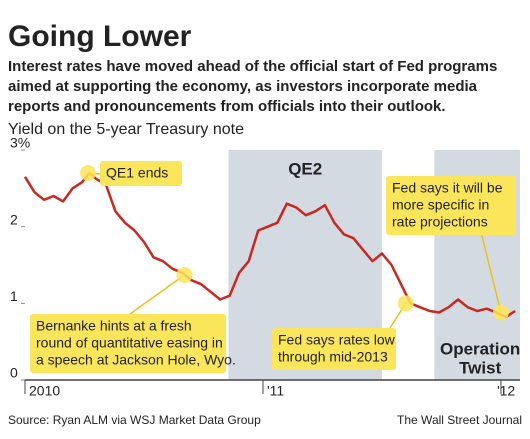 The image size is (530, 439). I want to click on y-tick-label: 0, so click(14, 373).